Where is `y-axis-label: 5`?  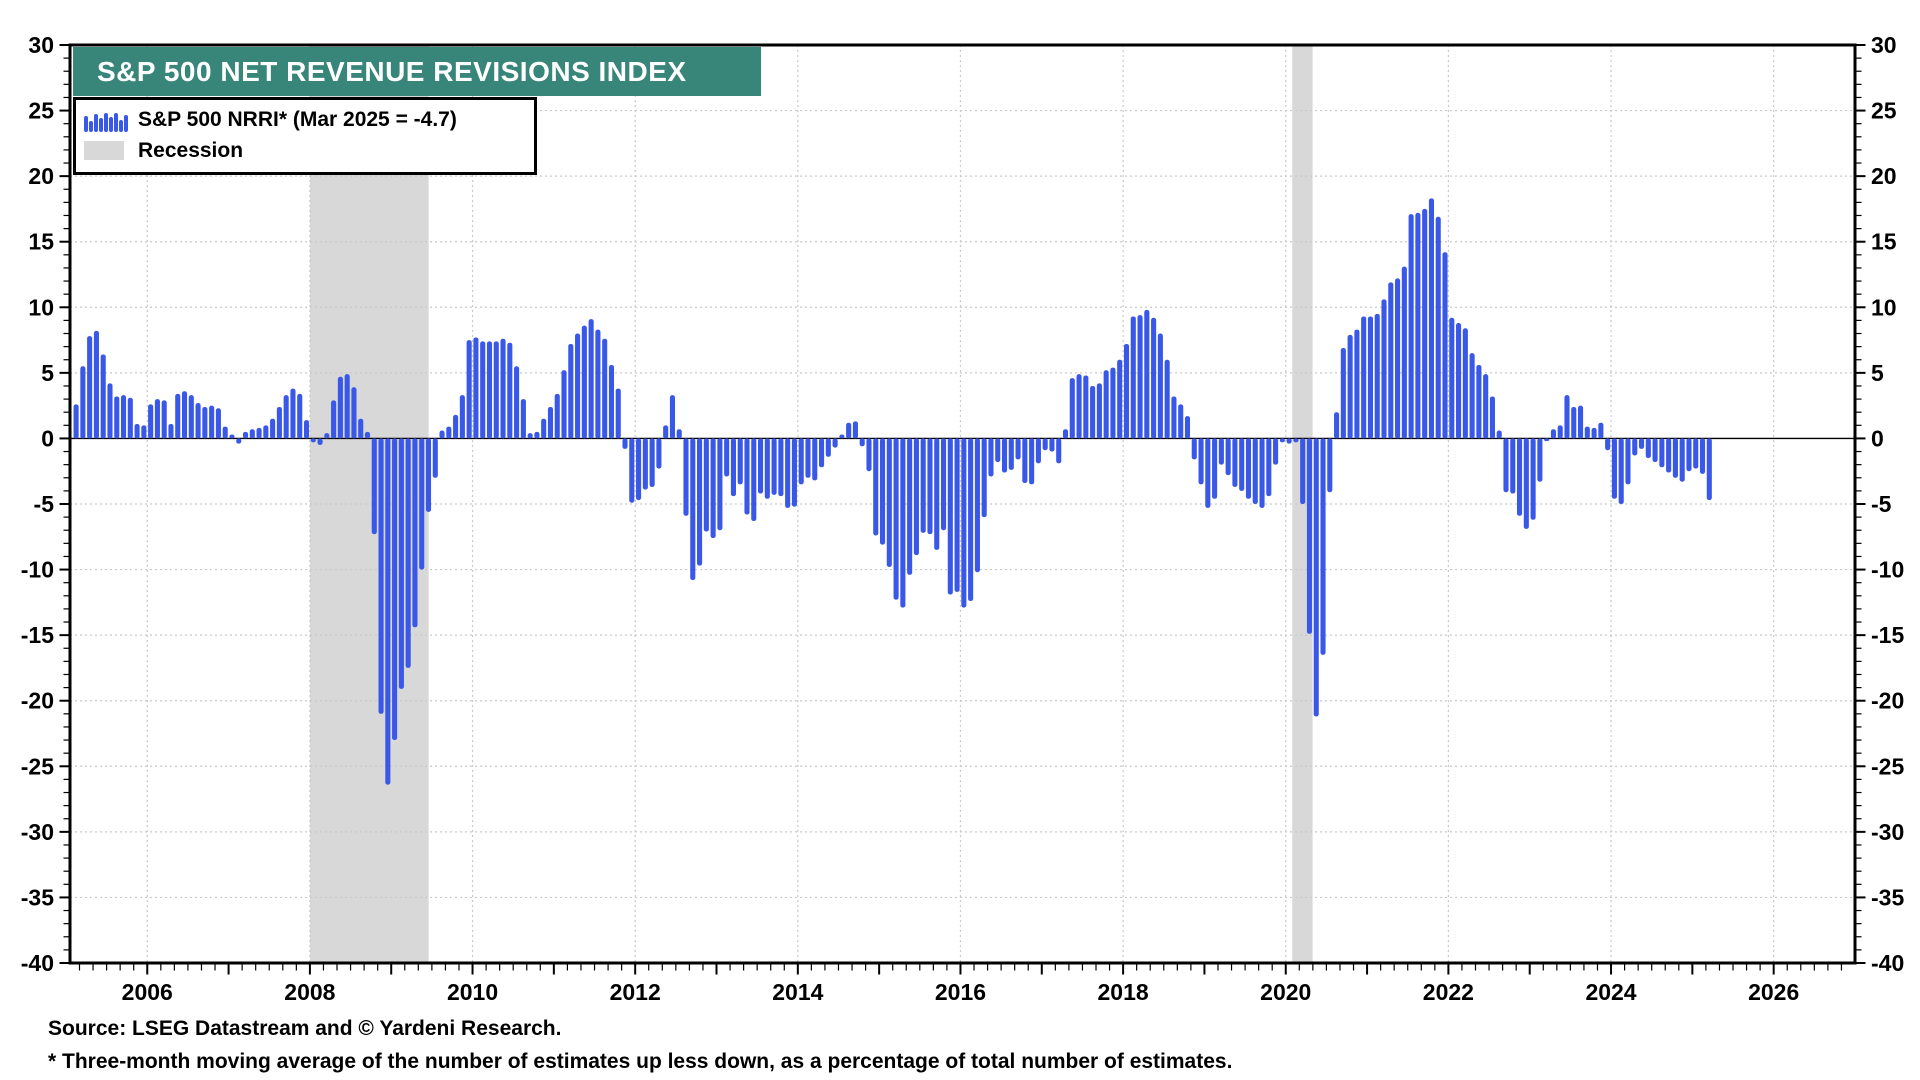 y-axis-label: 5 is located at coordinates (1877, 373).